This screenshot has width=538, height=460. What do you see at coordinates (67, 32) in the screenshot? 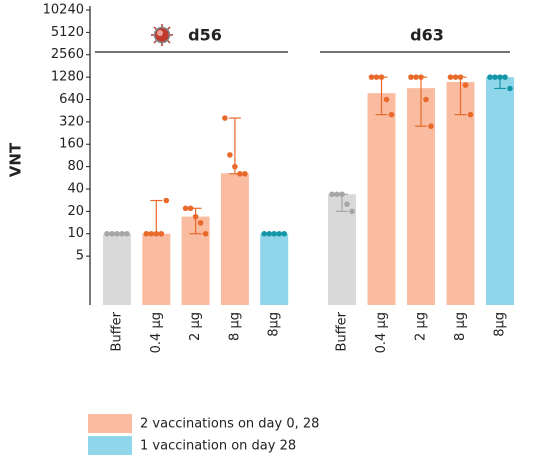
I see `y-tick-label: 5120` at bounding box center [67, 32].